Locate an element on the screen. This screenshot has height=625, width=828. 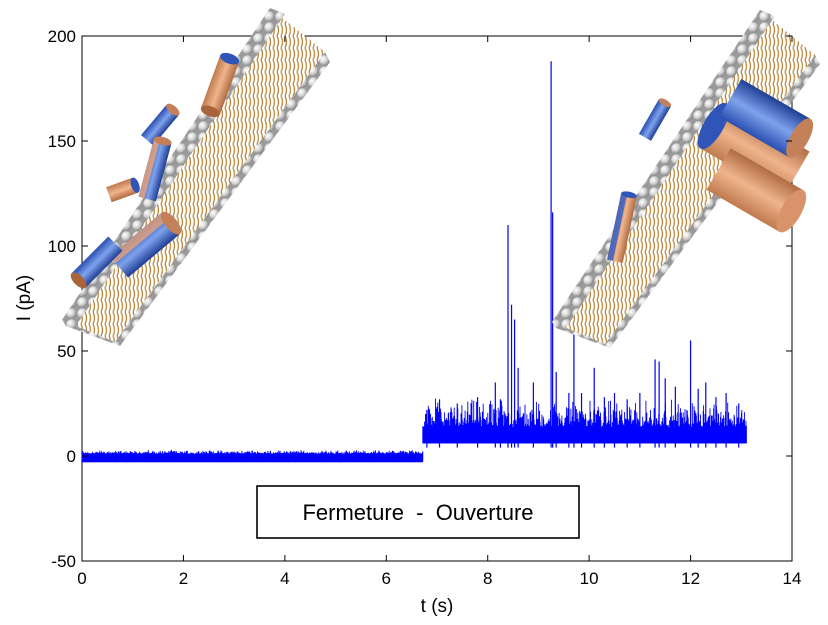
x-tick-label: 4 is located at coordinates (284, 578).